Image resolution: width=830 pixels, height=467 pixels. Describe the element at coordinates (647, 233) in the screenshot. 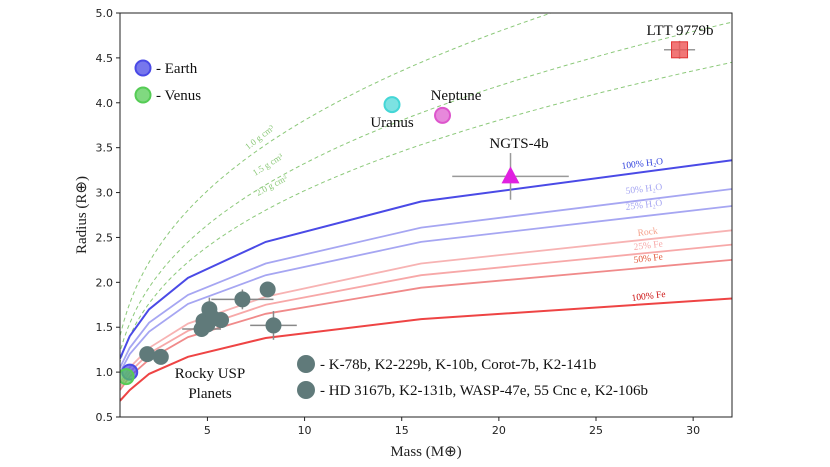

I see `composition-label: Rock` at that location.